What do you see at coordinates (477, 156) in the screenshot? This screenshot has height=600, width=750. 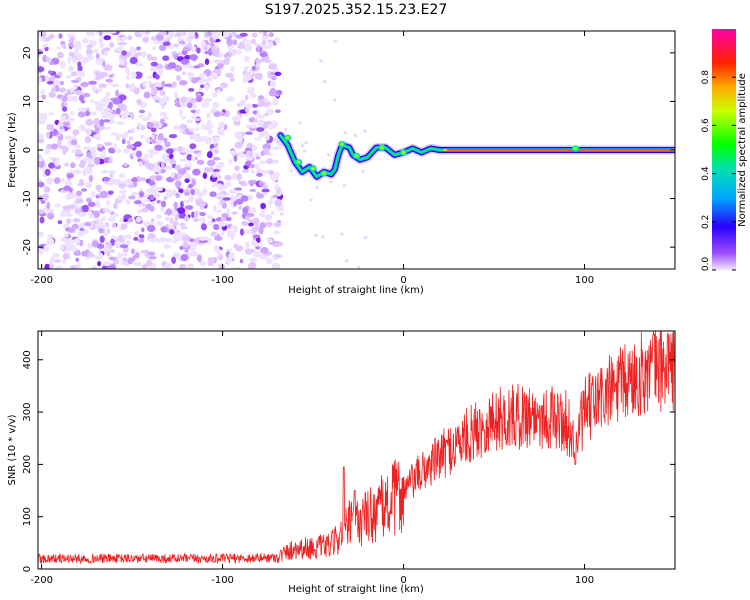 I see `signal-band-inner` at bounding box center [477, 156].